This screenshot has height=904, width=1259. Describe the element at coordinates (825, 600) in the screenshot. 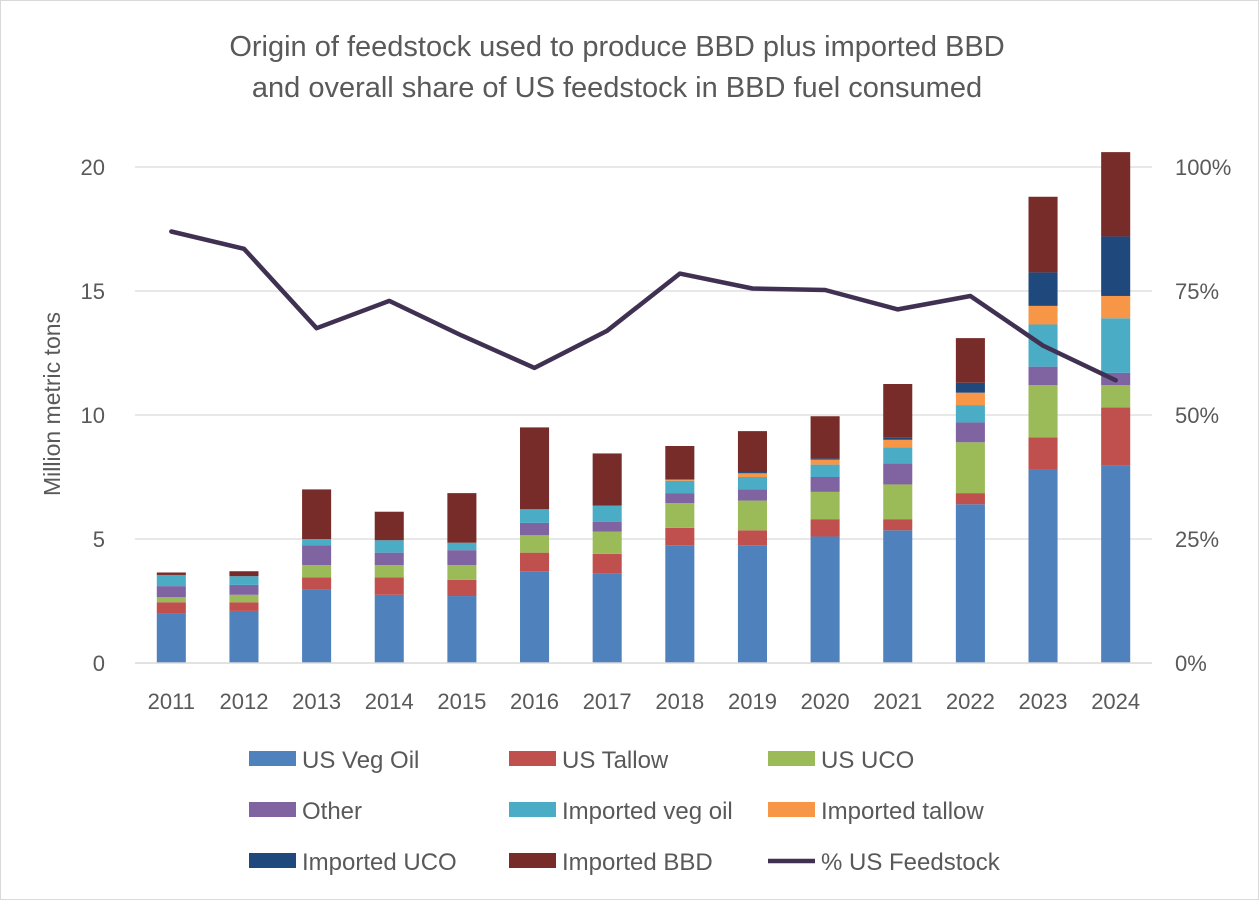

I see `bar-us-veg-oil-2020` at that location.